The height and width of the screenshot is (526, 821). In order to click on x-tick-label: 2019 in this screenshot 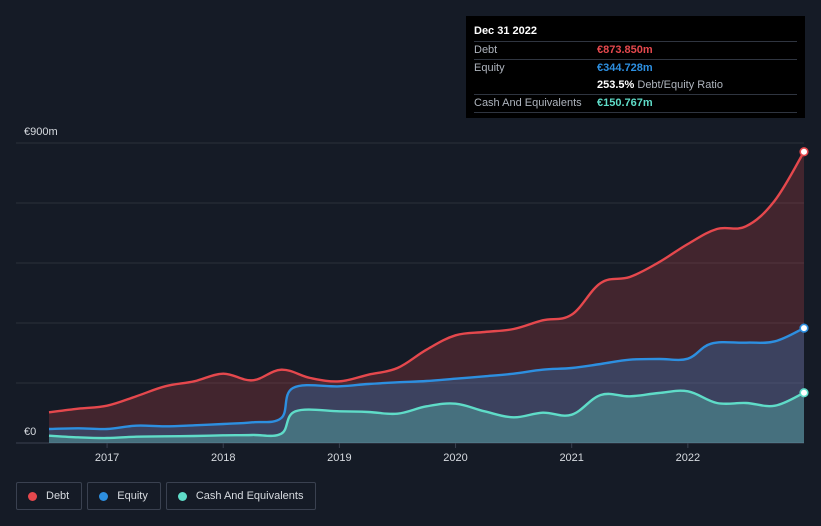, I will do `click(339, 458)`.